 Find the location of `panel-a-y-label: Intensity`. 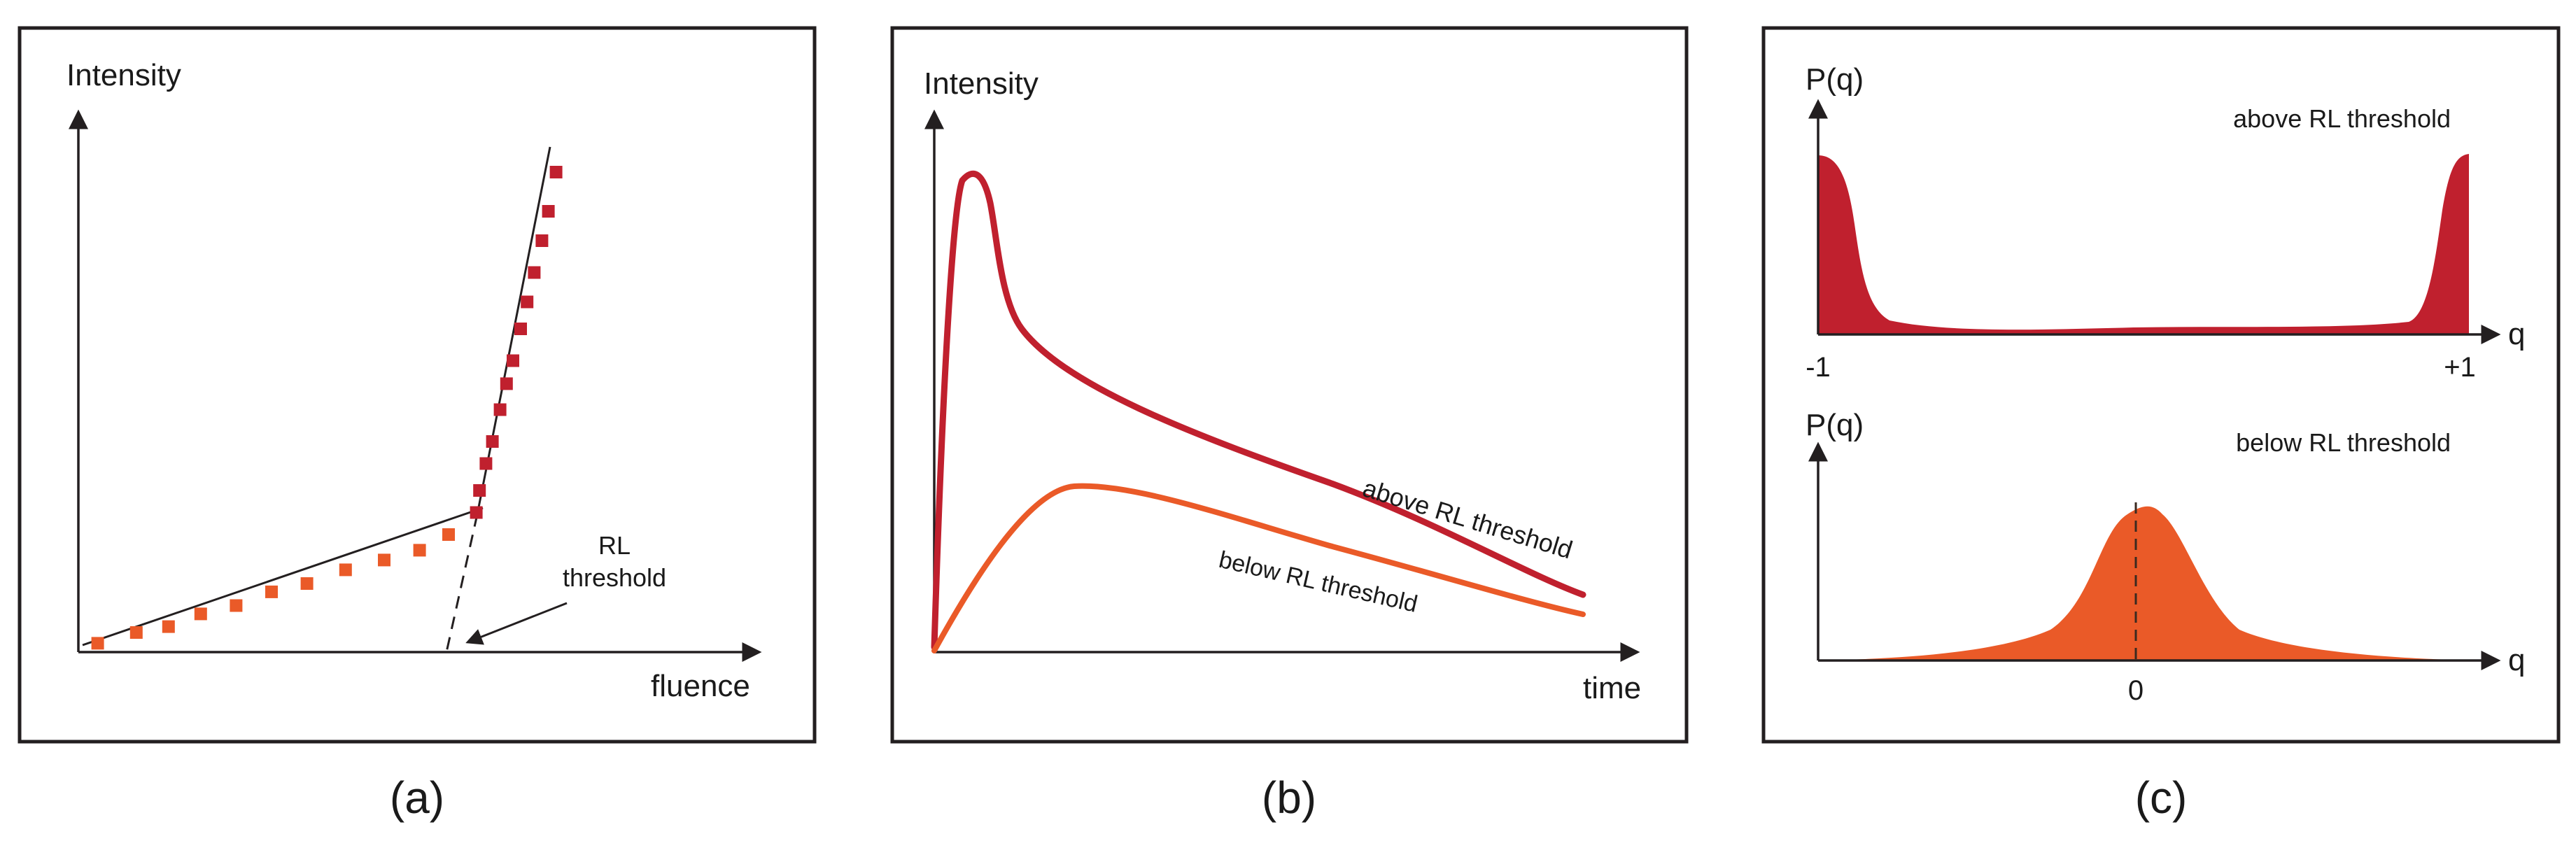

panel-a-y-label: Intensity is located at coordinates (123, 75).